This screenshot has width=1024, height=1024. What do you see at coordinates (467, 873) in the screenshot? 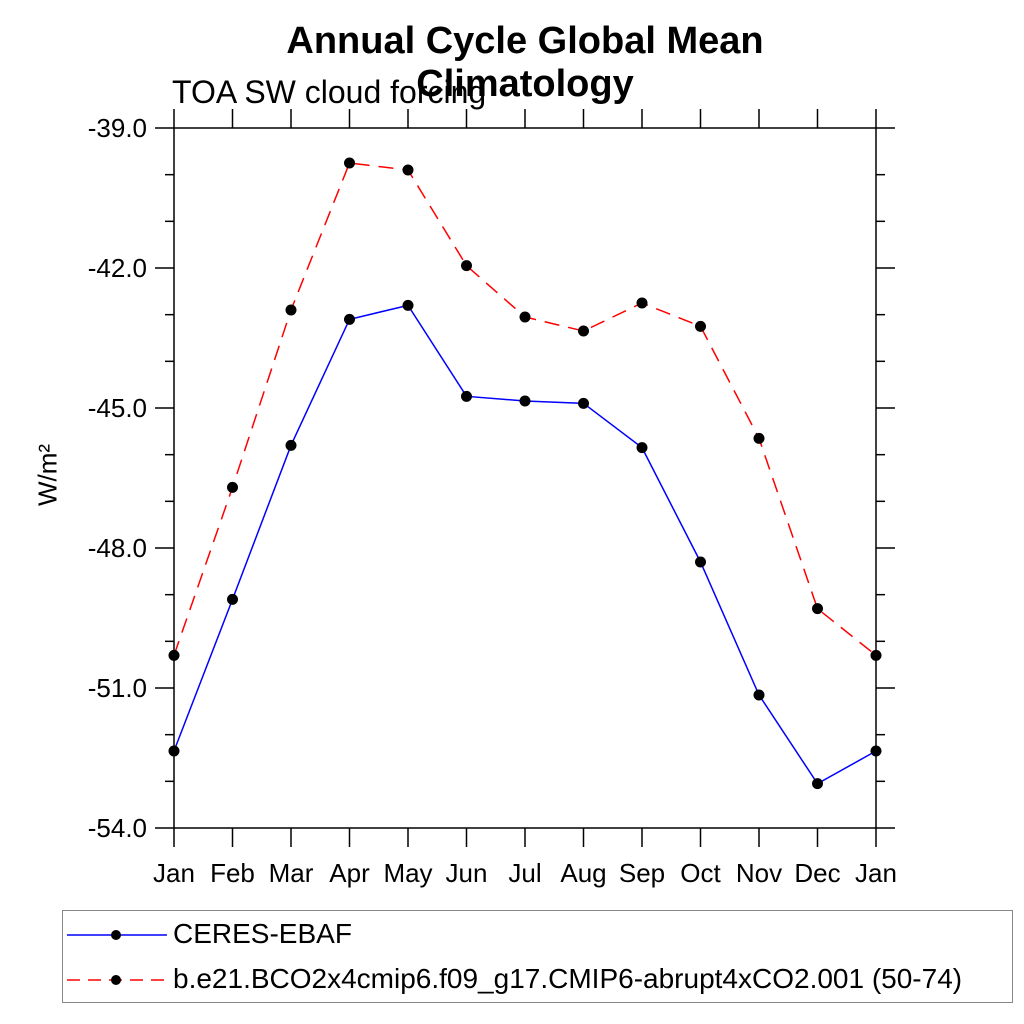
I see `x-tick-label: Jun` at bounding box center [467, 873].